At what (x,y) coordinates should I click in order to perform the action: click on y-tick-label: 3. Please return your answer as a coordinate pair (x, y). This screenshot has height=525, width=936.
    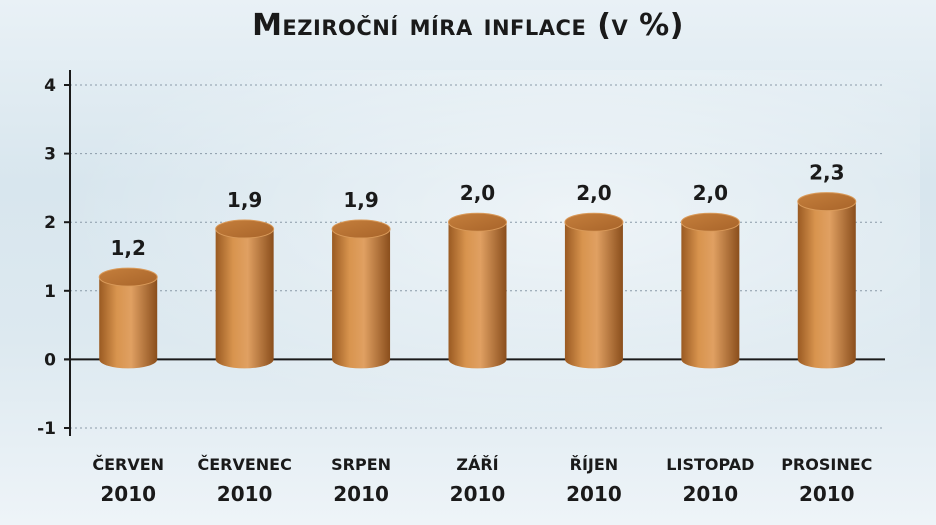
    Looking at the image, I should click on (50, 155).